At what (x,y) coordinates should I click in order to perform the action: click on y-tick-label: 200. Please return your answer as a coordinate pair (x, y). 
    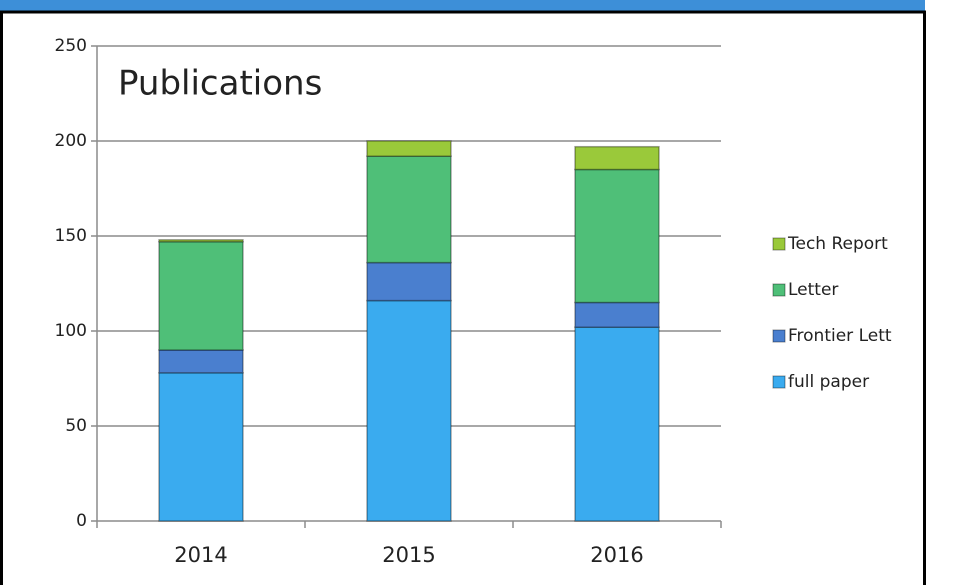
    Looking at the image, I should click on (71, 141).